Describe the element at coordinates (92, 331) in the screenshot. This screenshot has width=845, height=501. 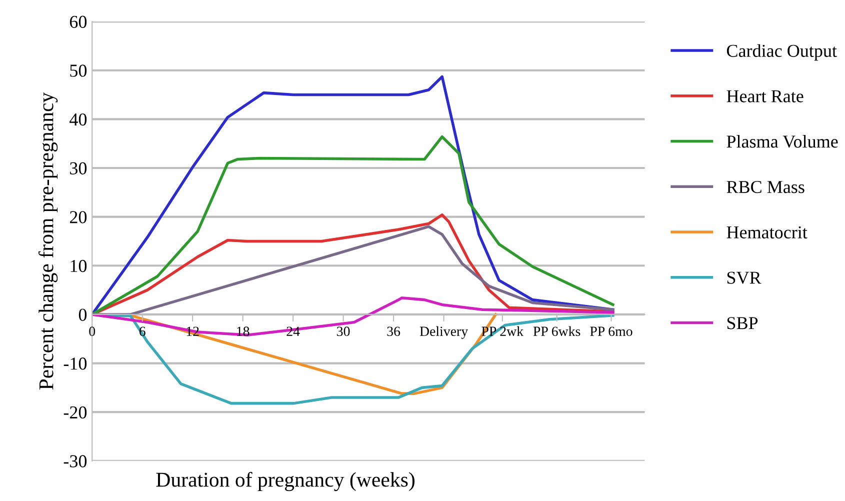
I see `x-tick-label: 0` at that location.